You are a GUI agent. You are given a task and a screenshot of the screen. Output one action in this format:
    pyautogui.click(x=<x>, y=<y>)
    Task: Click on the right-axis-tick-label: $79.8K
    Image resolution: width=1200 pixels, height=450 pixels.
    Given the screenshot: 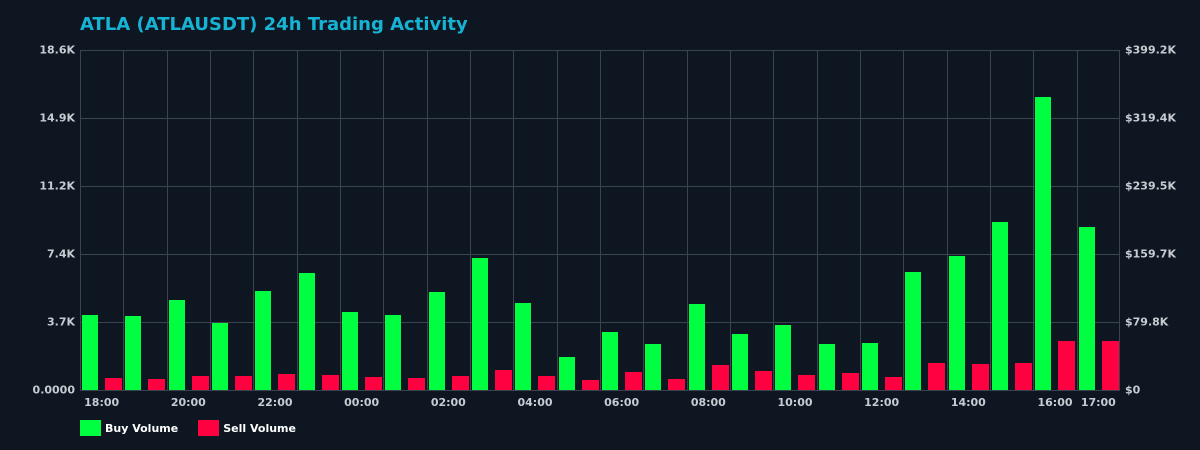 What is the action you would take?
    pyautogui.click(x=1147, y=322)
    